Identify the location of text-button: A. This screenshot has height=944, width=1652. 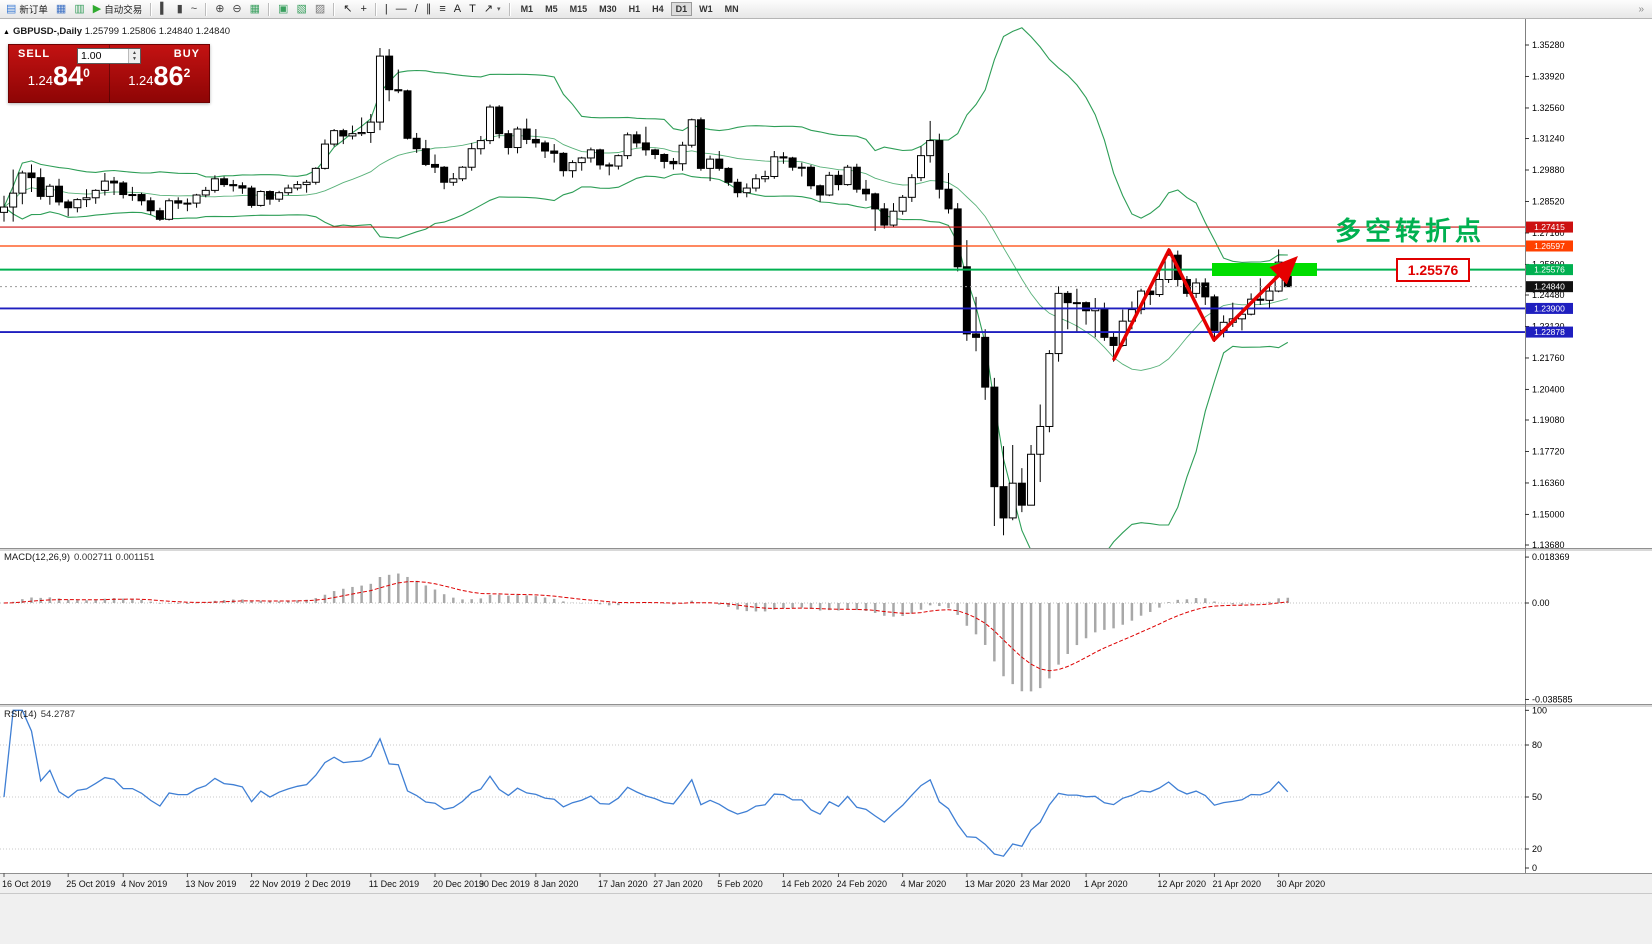
(457, 9).